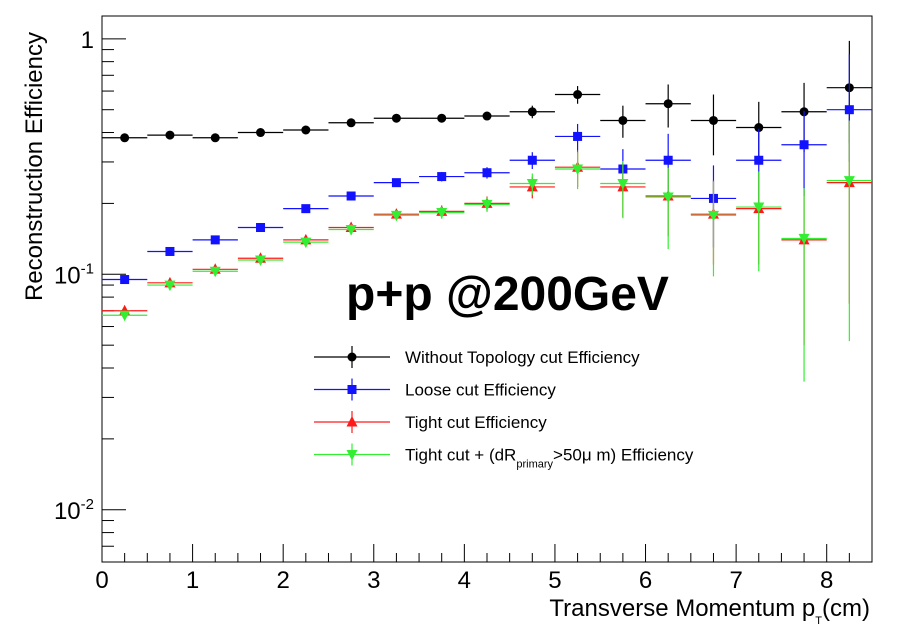  I want to click on y-tick-label-exponent: -1, so click(87, 268).